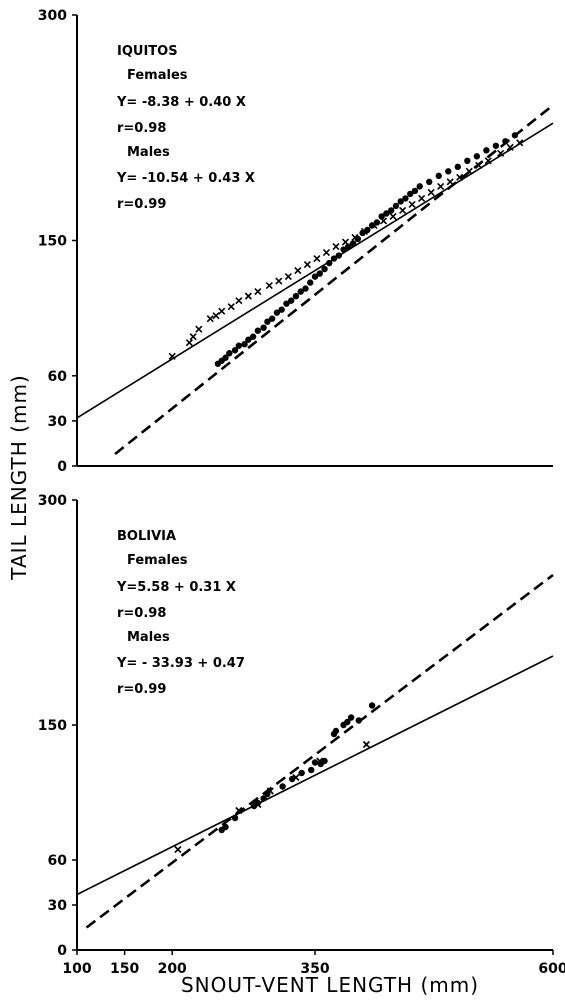  I want to click on annotation: Females, so click(157, 560).